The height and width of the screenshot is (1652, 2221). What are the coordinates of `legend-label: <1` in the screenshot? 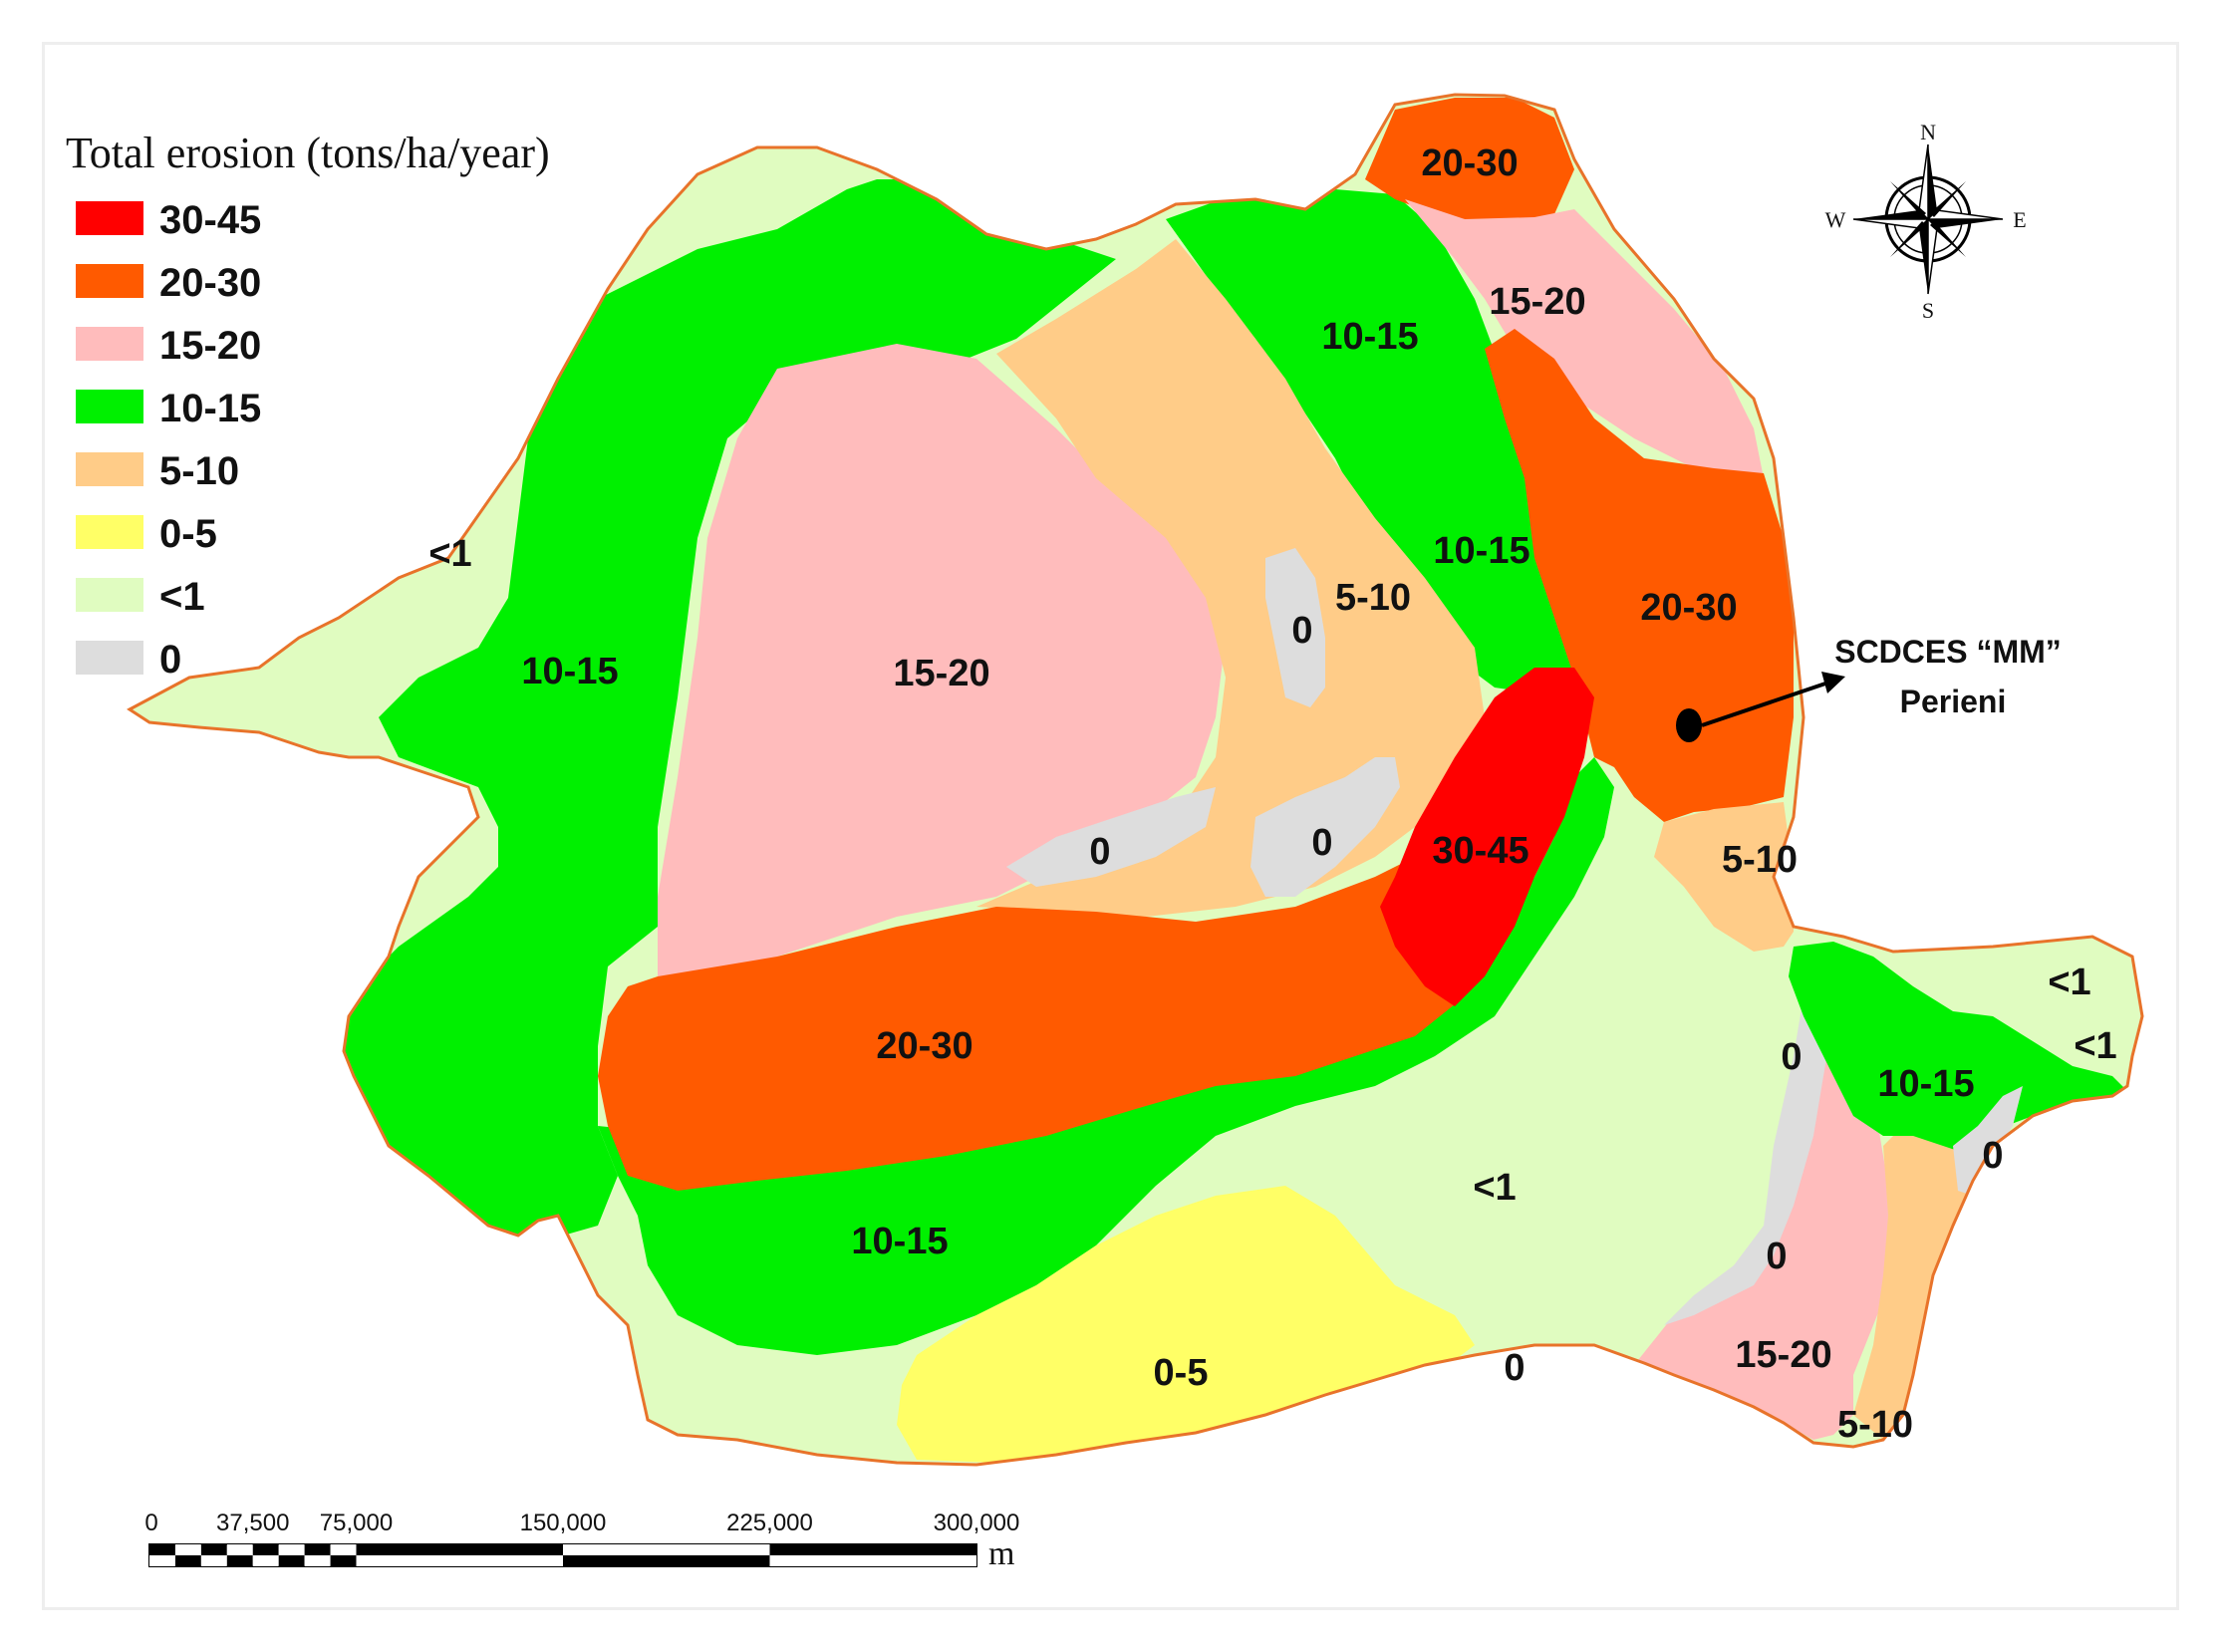 It's located at (182, 597).